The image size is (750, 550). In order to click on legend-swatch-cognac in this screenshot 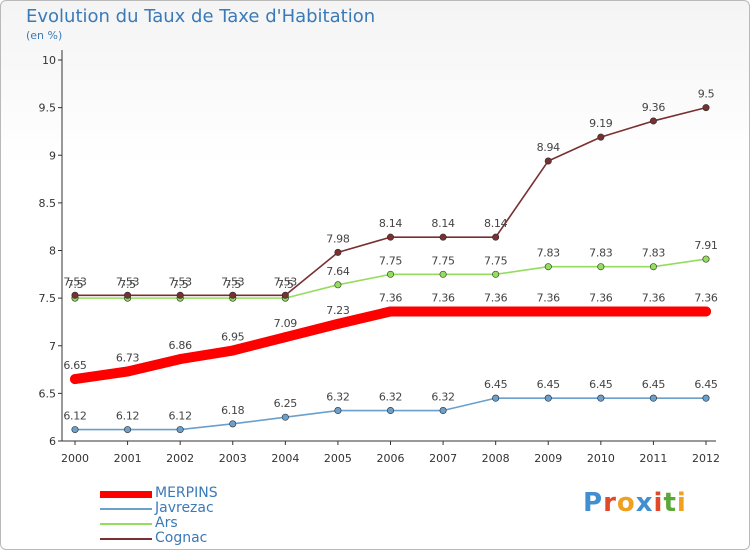, I will do `click(126, 539)`.